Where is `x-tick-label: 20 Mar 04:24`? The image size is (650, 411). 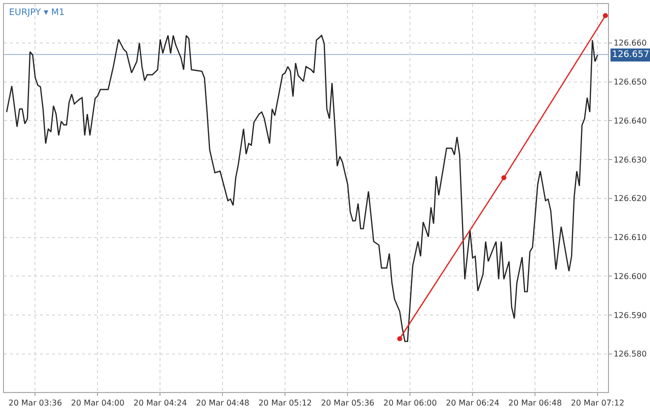
x-tick-label: 20 Mar 04:24 is located at coordinates (160, 403).